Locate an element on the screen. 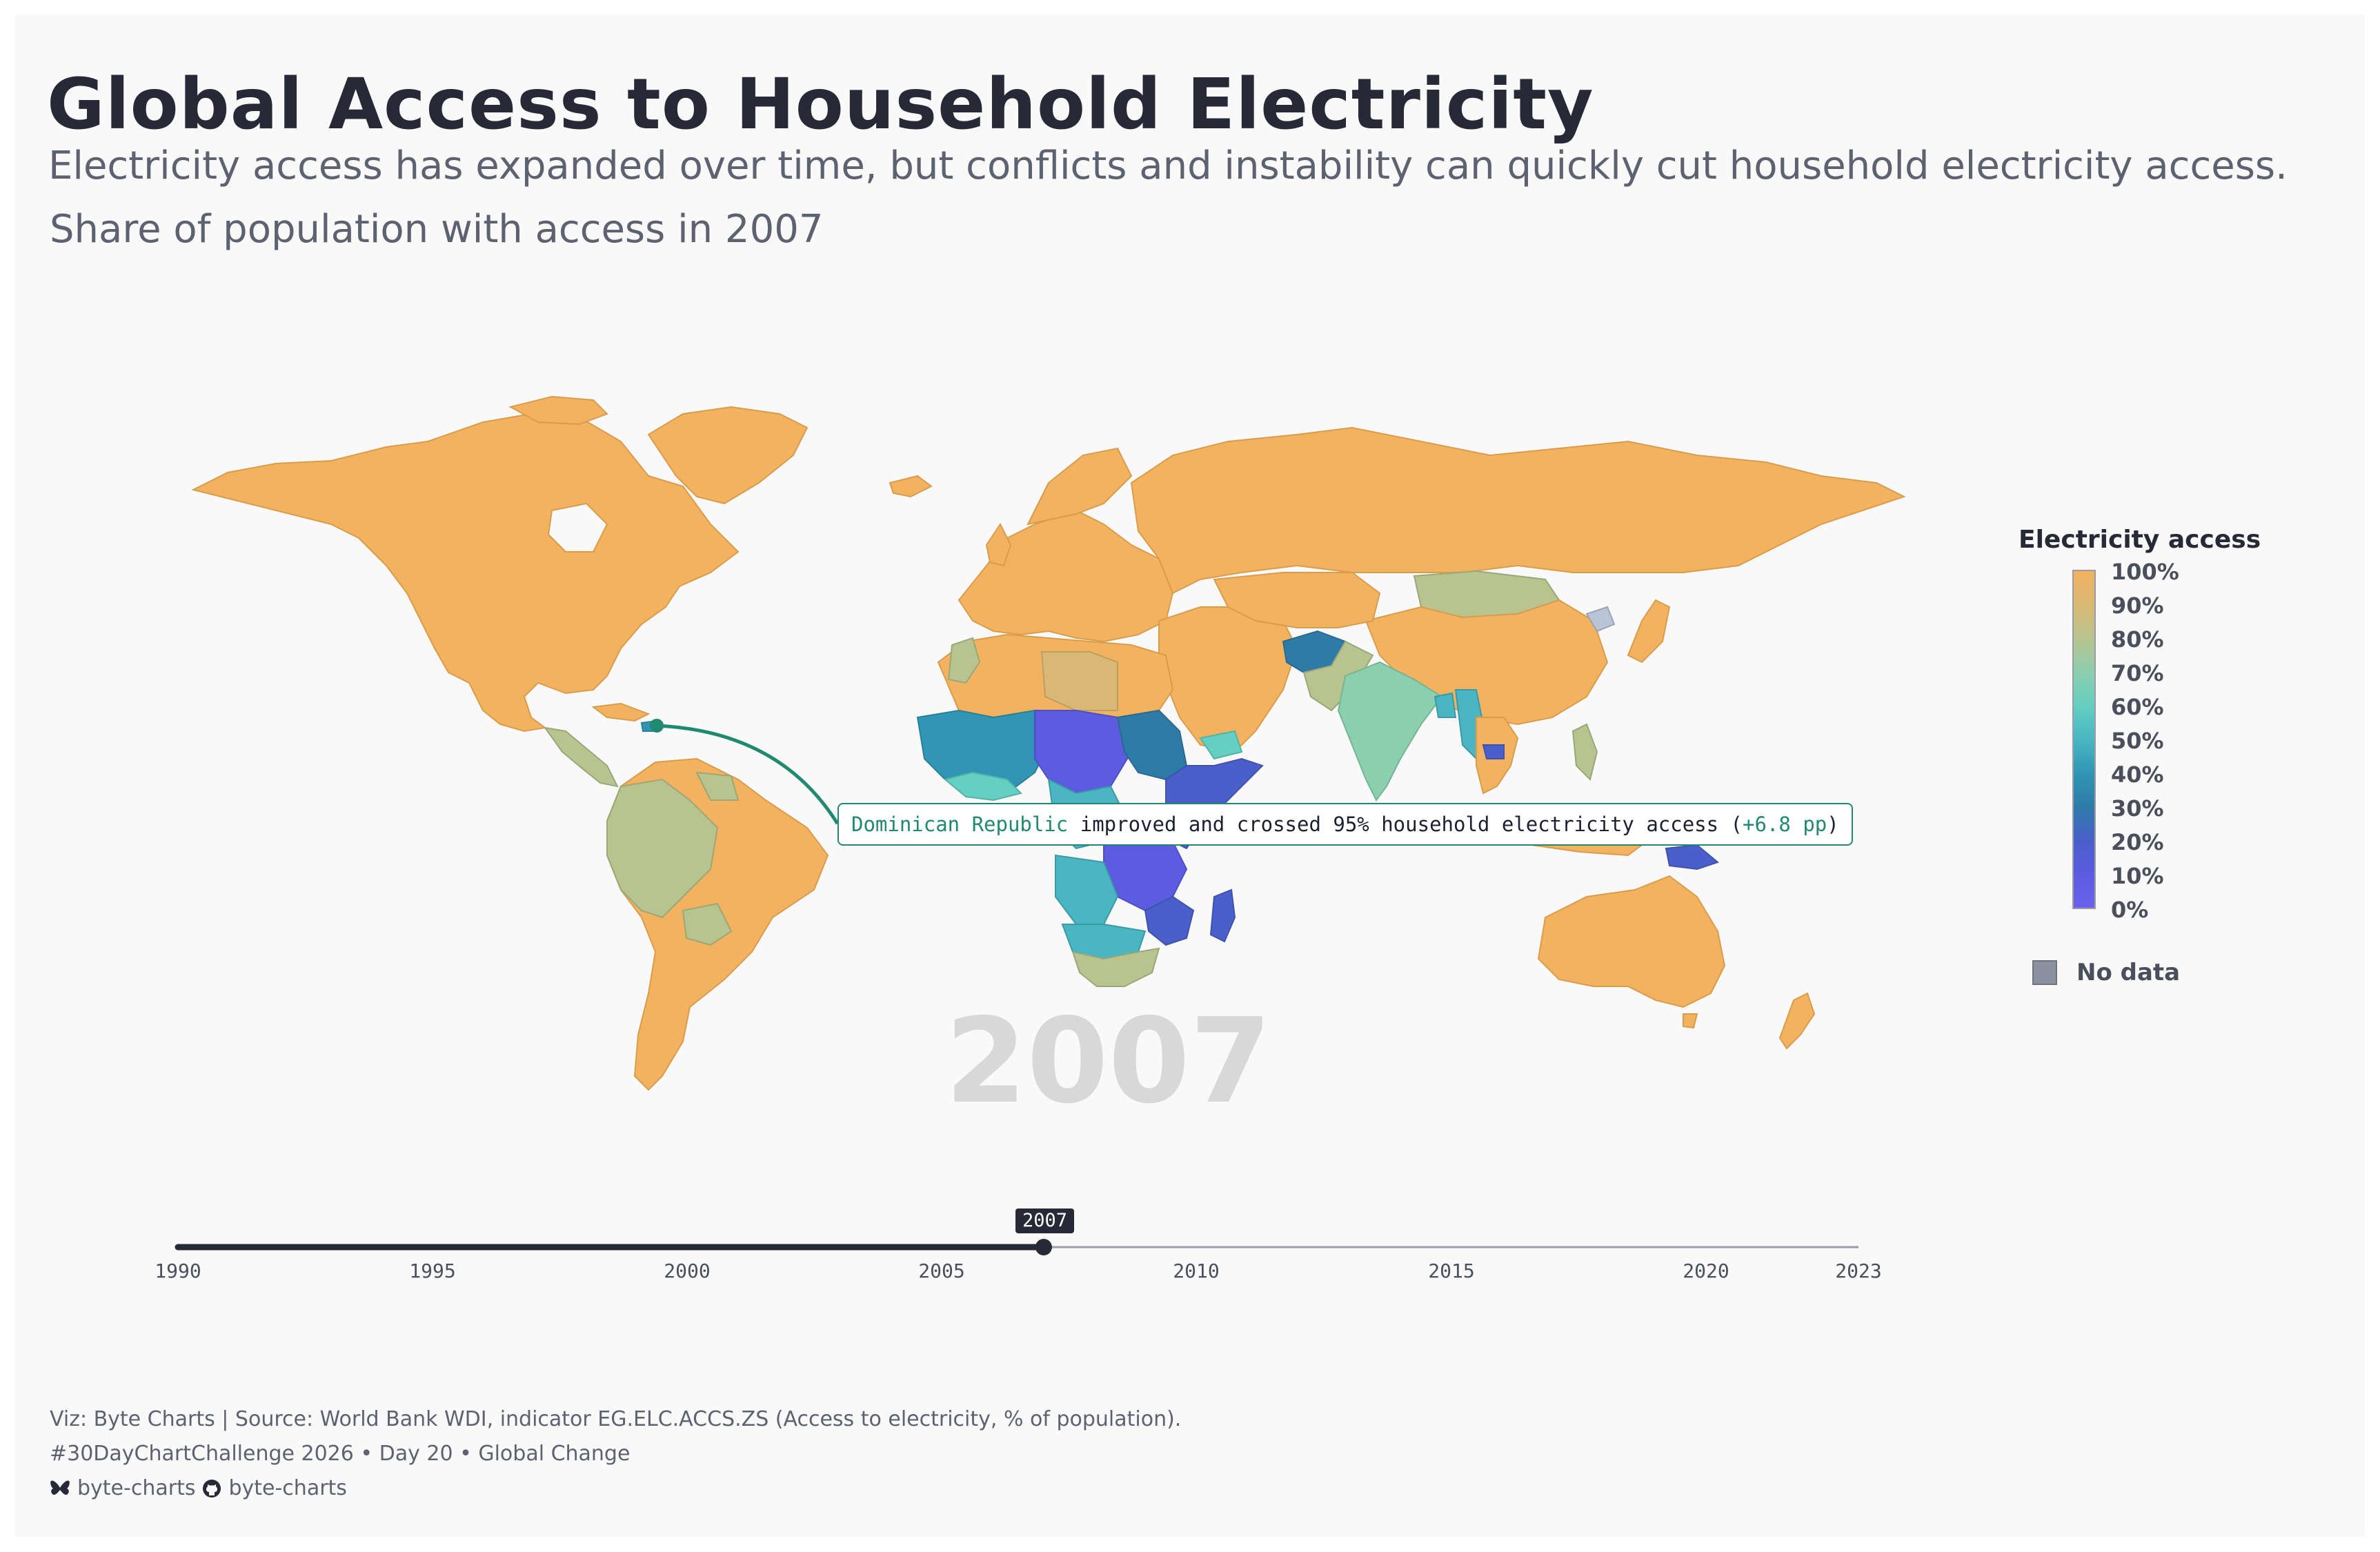 The width and height of the screenshot is (2380, 1552). legend-tick: 50% is located at coordinates (2137, 741).